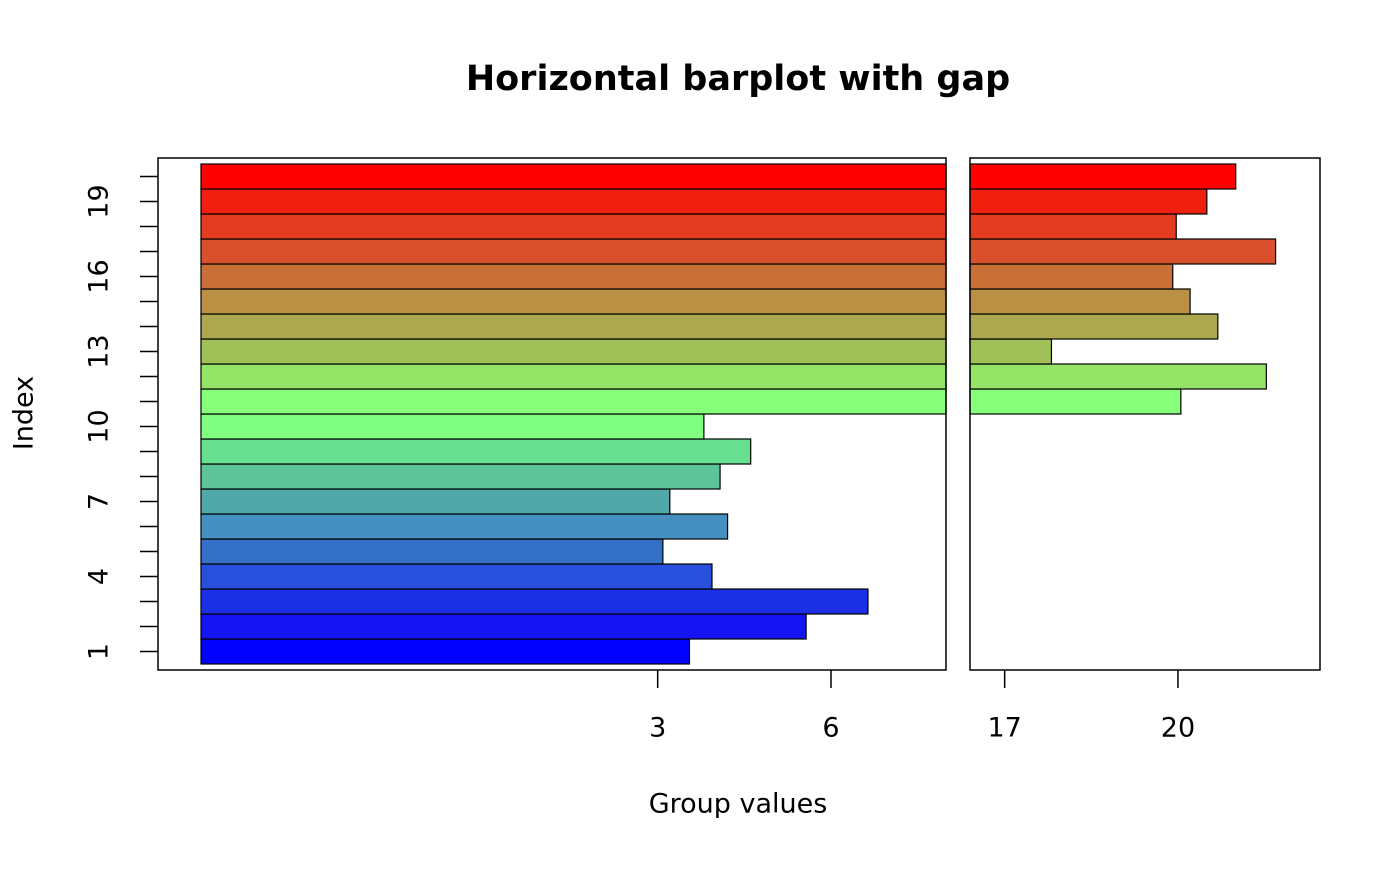 Image resolution: width=1400 pixels, height=870 pixels. What do you see at coordinates (99, 651) in the screenshot?
I see `y-tick-label: 1` at bounding box center [99, 651].